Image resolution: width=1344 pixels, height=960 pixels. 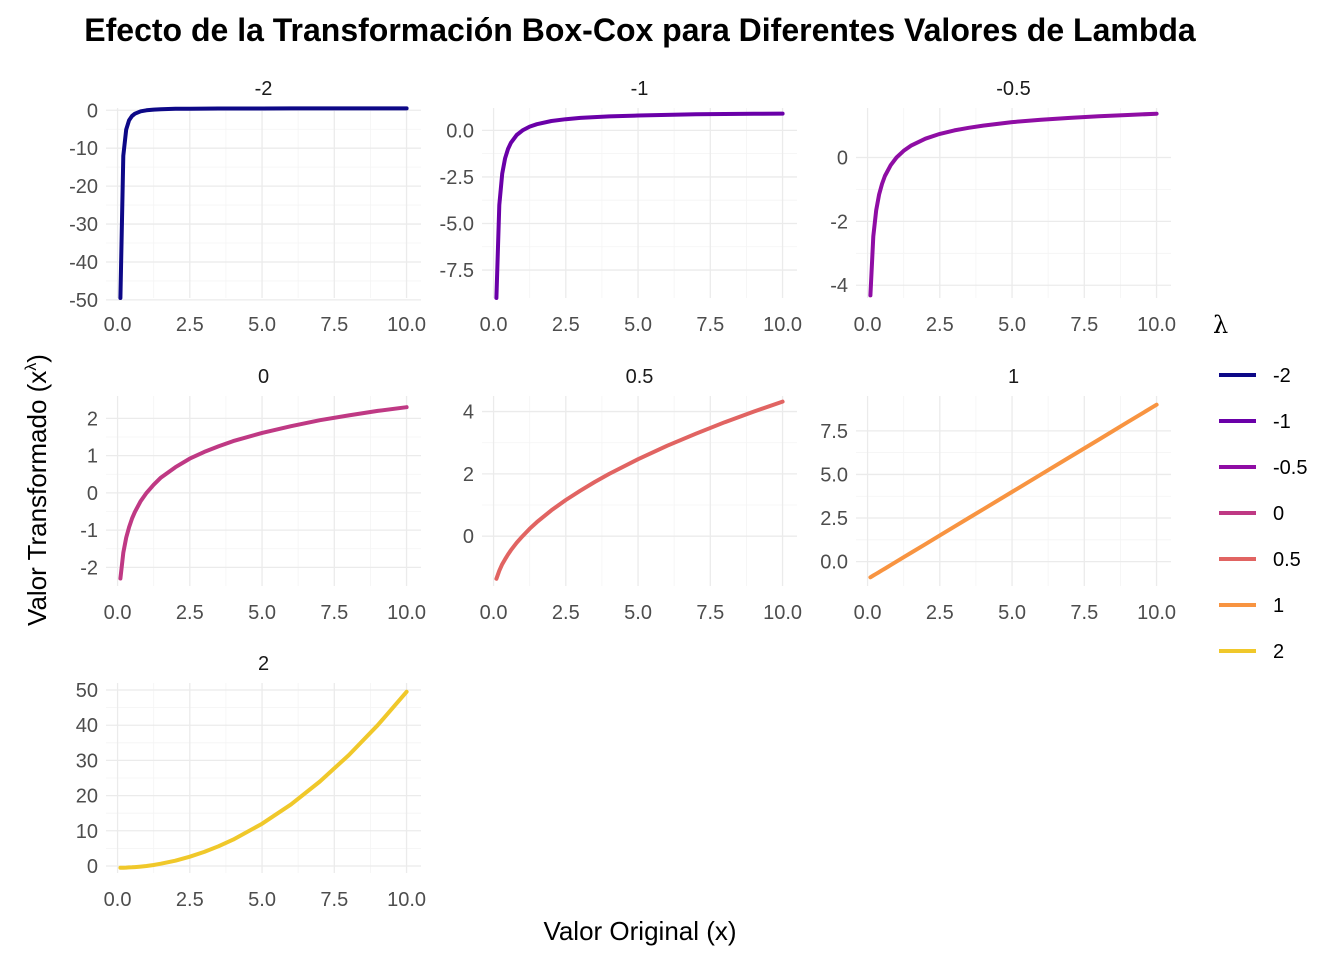 I want to click on facet-strip-label: -1, so click(x=640, y=89).